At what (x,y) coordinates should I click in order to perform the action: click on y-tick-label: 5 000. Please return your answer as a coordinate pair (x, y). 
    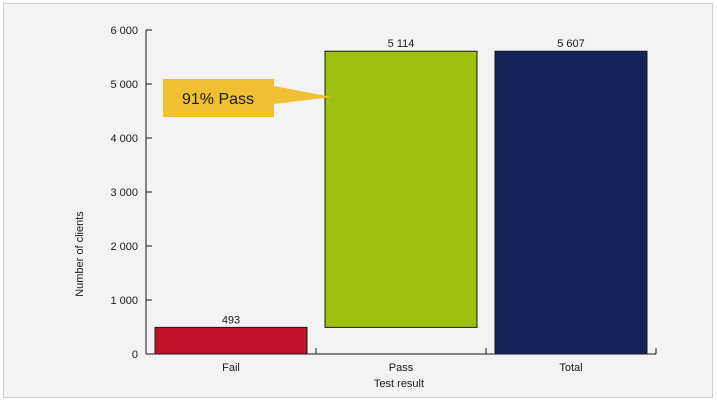
    Looking at the image, I should click on (124, 85).